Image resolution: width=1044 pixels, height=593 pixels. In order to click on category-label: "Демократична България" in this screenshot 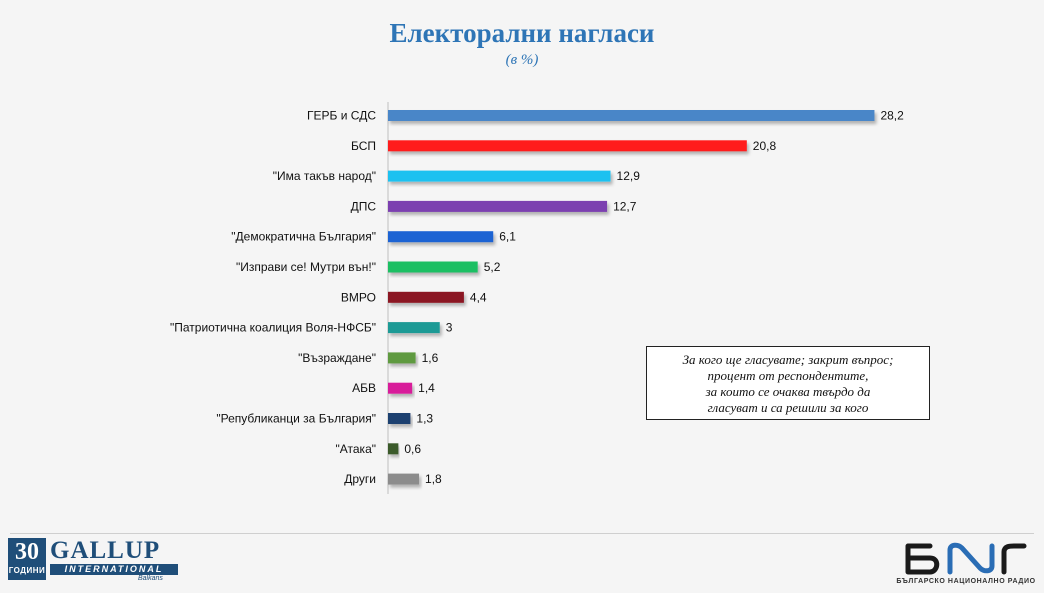, I will do `click(303, 237)`.